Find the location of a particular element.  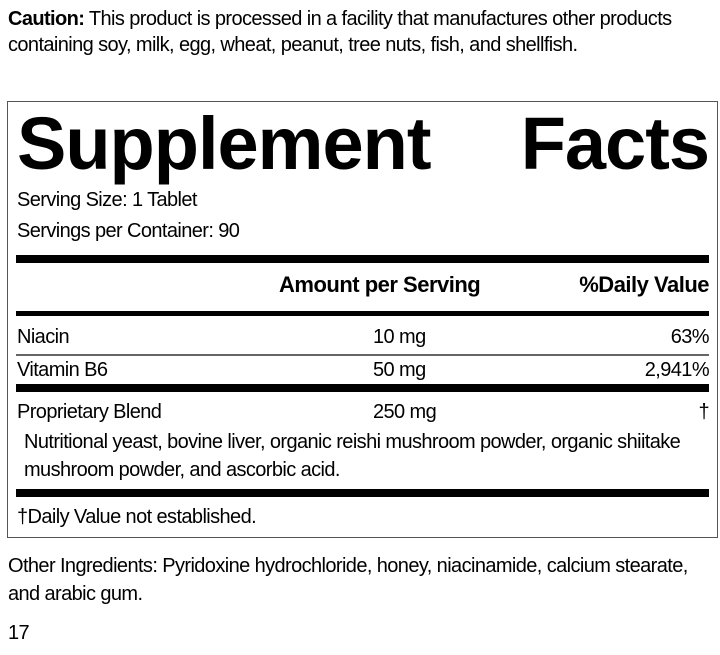

title-word-facts: Facts is located at coordinates (615, 143).